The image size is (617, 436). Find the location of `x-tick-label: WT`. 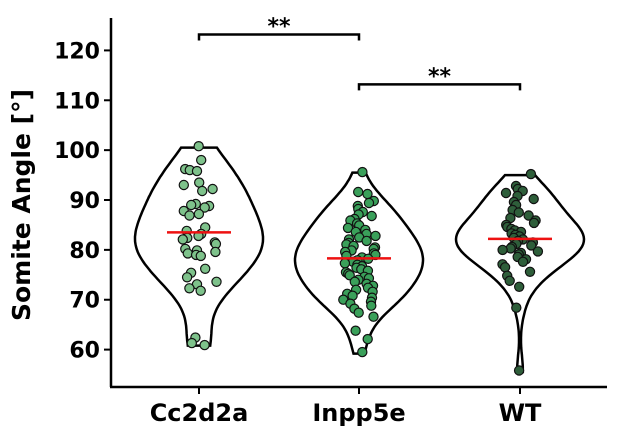

x-tick-label: WT is located at coordinates (520, 413).